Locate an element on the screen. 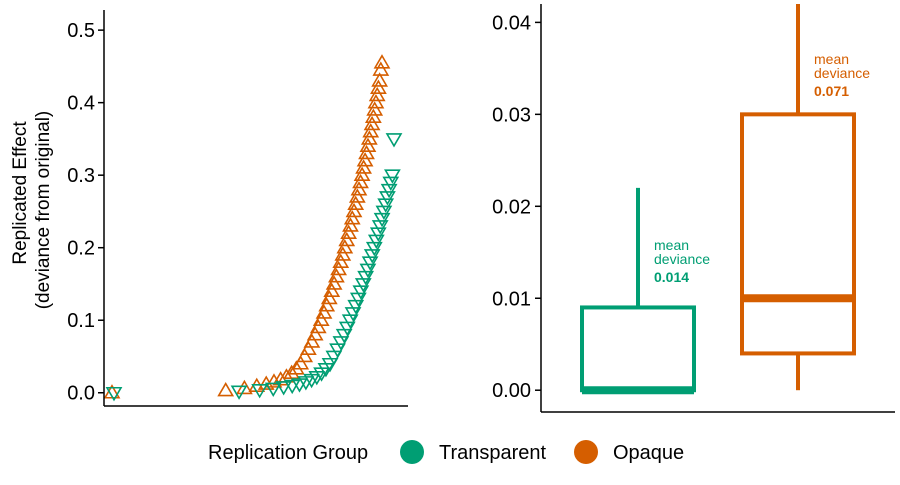 The image size is (900, 485). right-y-tick-label: 0.04 is located at coordinates (511, 23).